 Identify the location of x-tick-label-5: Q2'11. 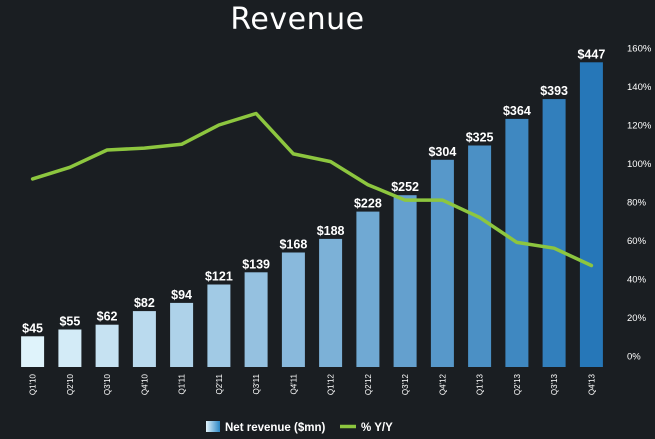
(219, 383).